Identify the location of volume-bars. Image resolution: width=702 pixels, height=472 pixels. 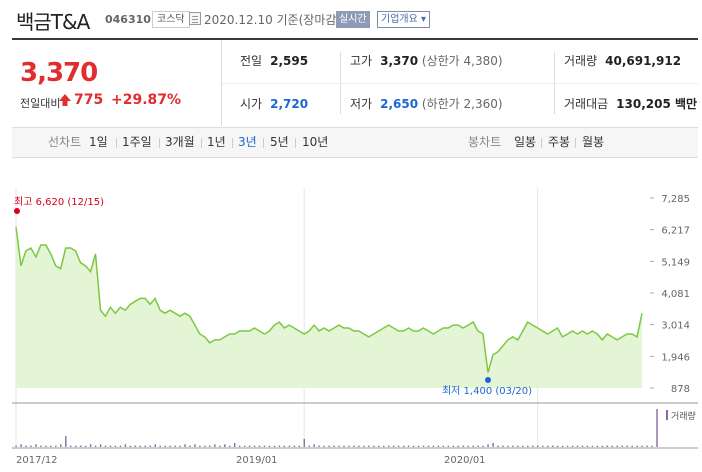
(336, 428).